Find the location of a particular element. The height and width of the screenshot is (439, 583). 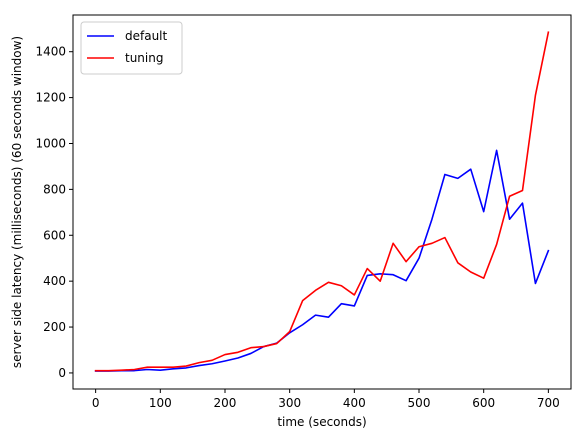

x-tick-label: 300 is located at coordinates (289, 403).